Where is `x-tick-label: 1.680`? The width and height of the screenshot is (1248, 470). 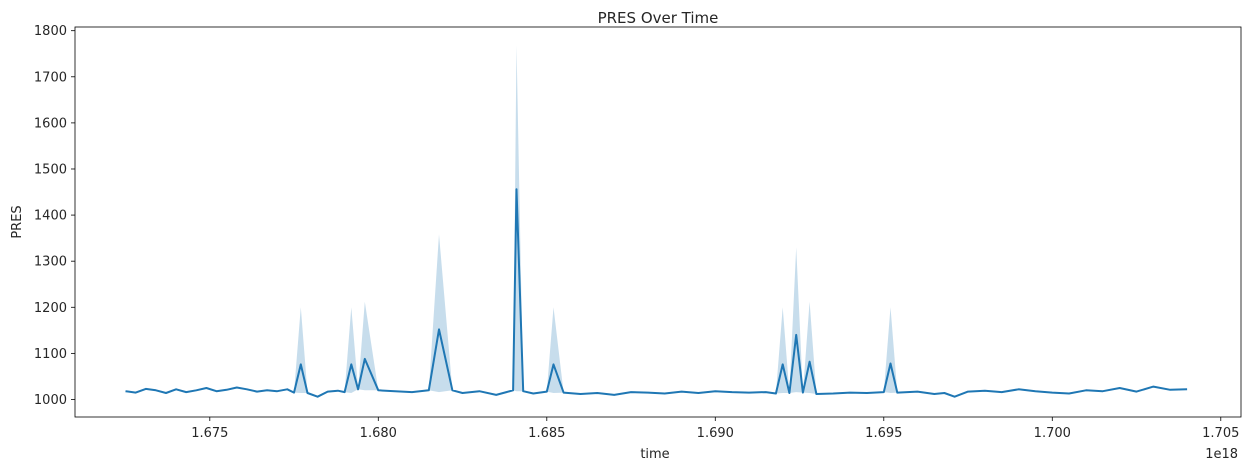 x-tick-label: 1.680 is located at coordinates (378, 433).